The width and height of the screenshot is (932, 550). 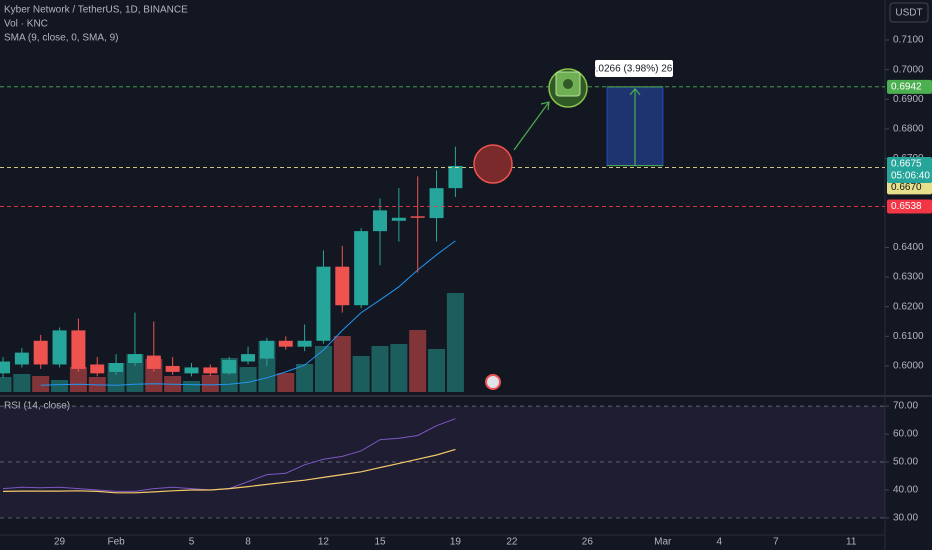 What do you see at coordinates (905, 434) in the screenshot?
I see `rsi-tick-label: 60.00` at bounding box center [905, 434].